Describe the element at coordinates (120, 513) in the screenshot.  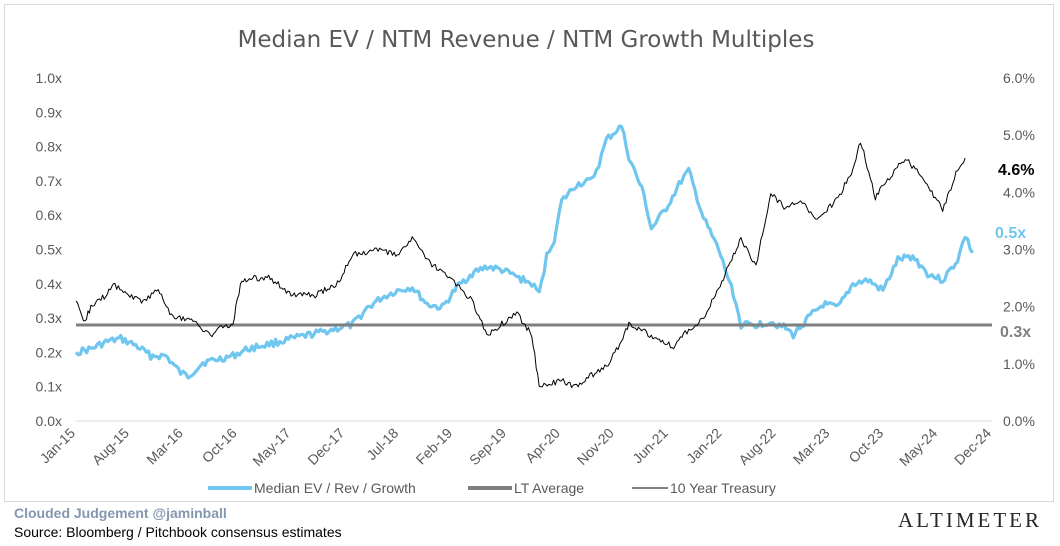
I see `credit-text: Clouded Judgement @jaminball` at that location.